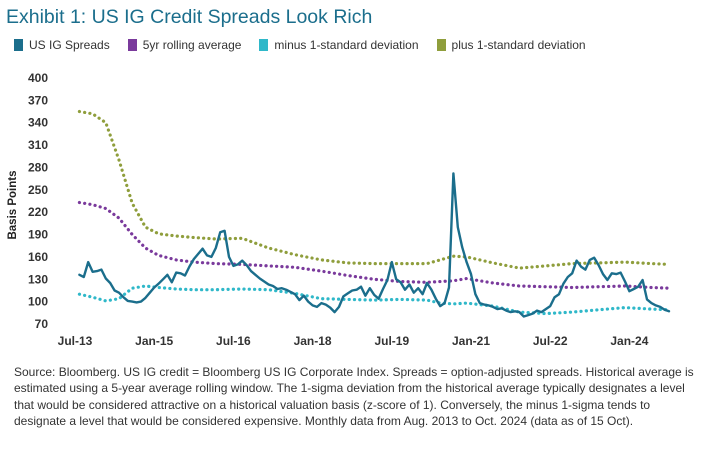 The width and height of the screenshot is (702, 450). Describe the element at coordinates (38, 279) in the screenshot. I see `y-tick-label: 130` at that location.